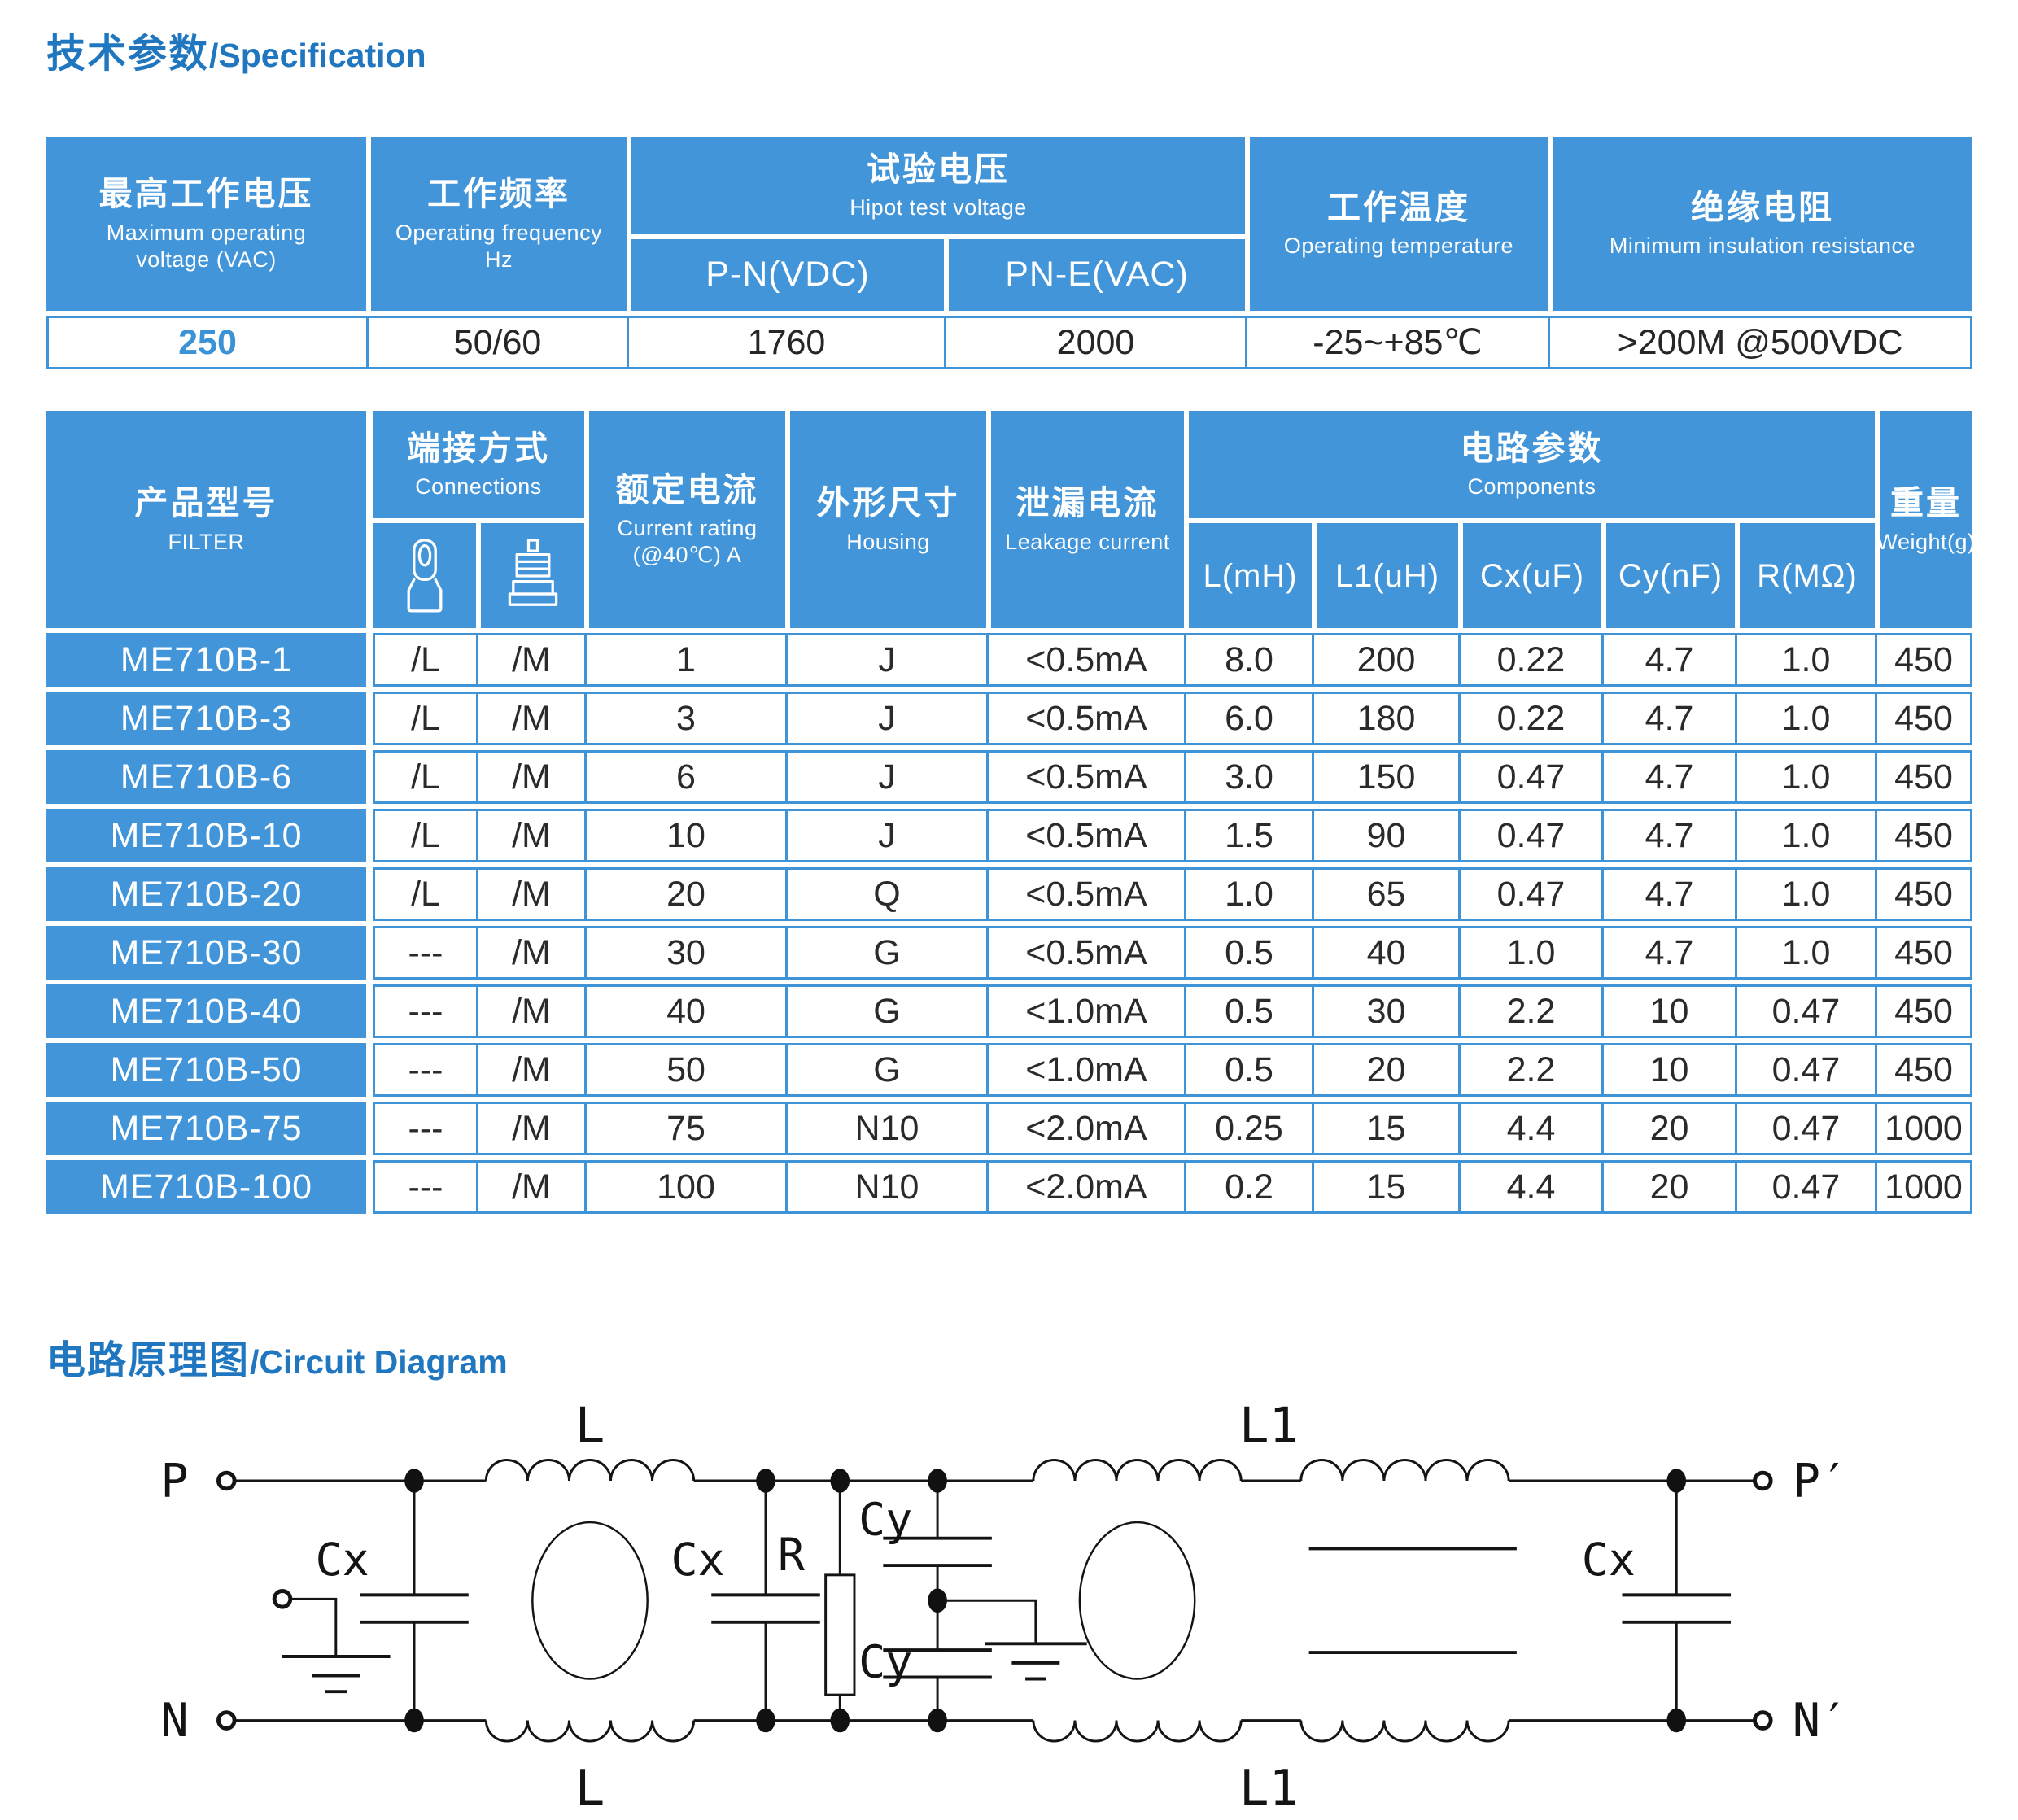 The height and width of the screenshot is (1820, 2018). Describe the element at coordinates (785, 342) in the screenshot. I see `value-pn-vdc: 1760` at that location.